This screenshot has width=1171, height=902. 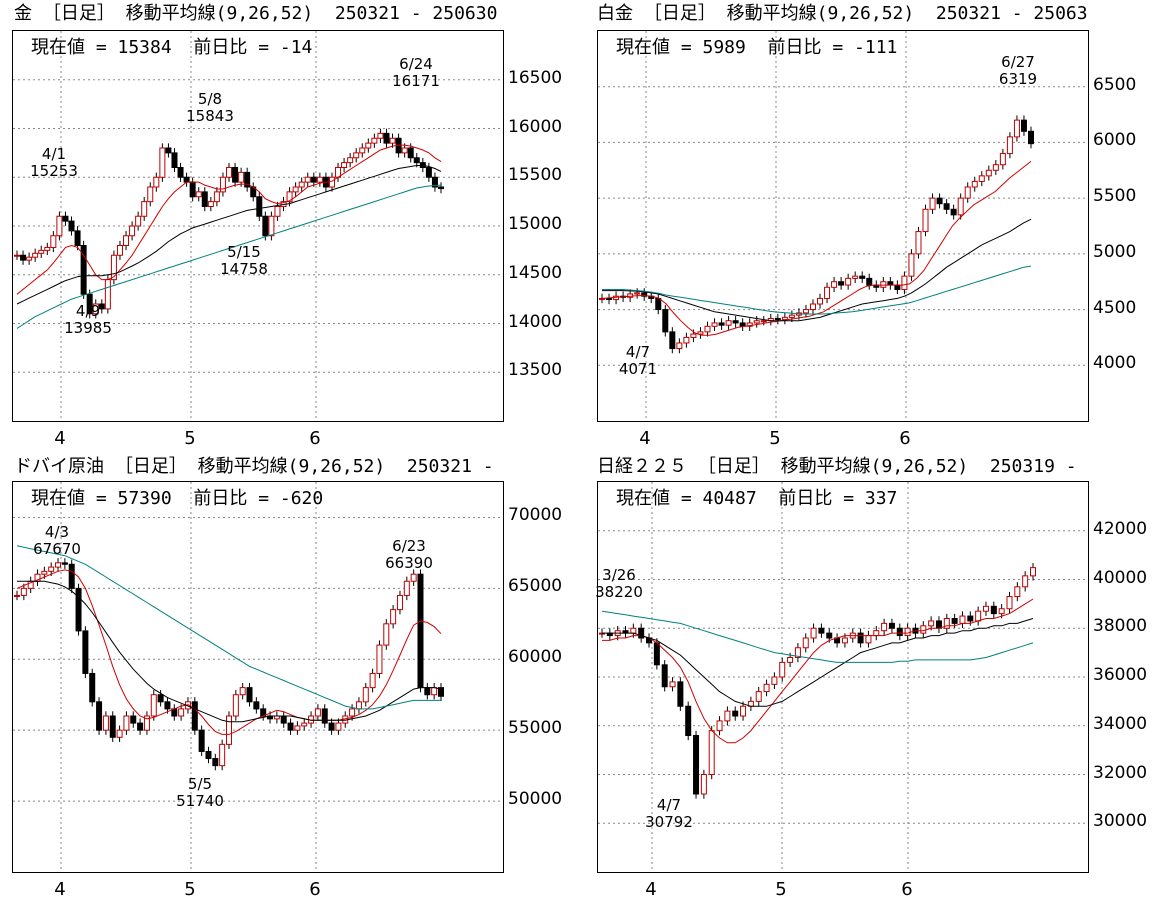 I want to click on price-annotation: 4/9 13985, so click(x=88, y=320).